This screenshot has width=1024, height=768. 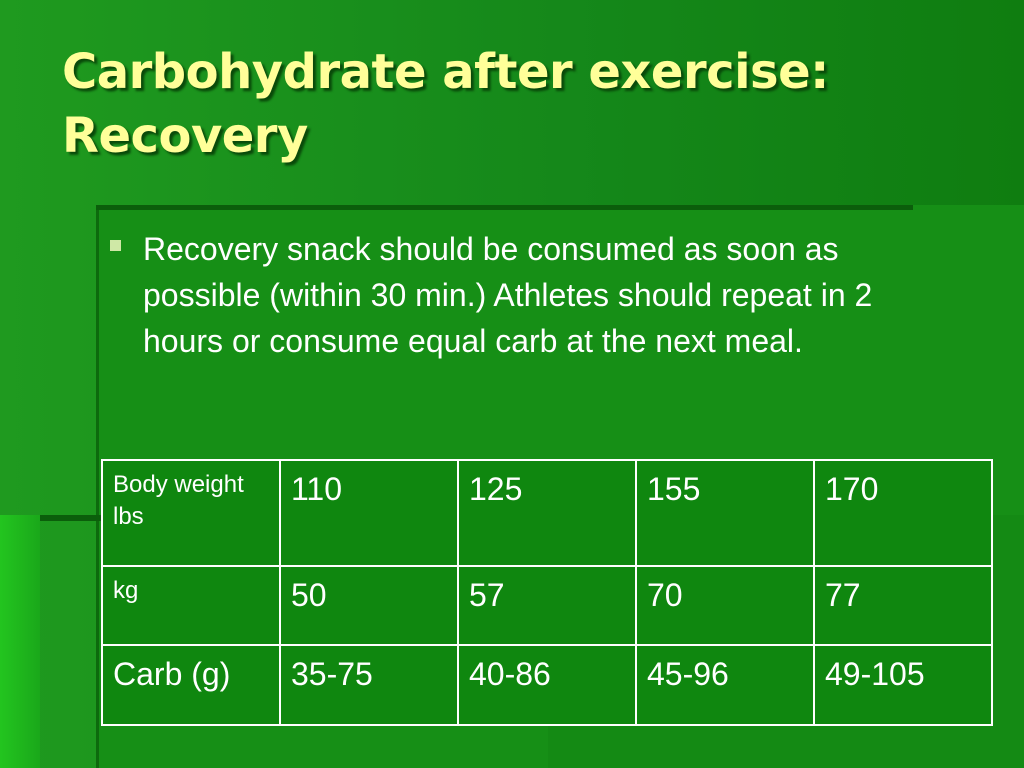 I want to click on table-cell: 70, so click(x=725, y=605).